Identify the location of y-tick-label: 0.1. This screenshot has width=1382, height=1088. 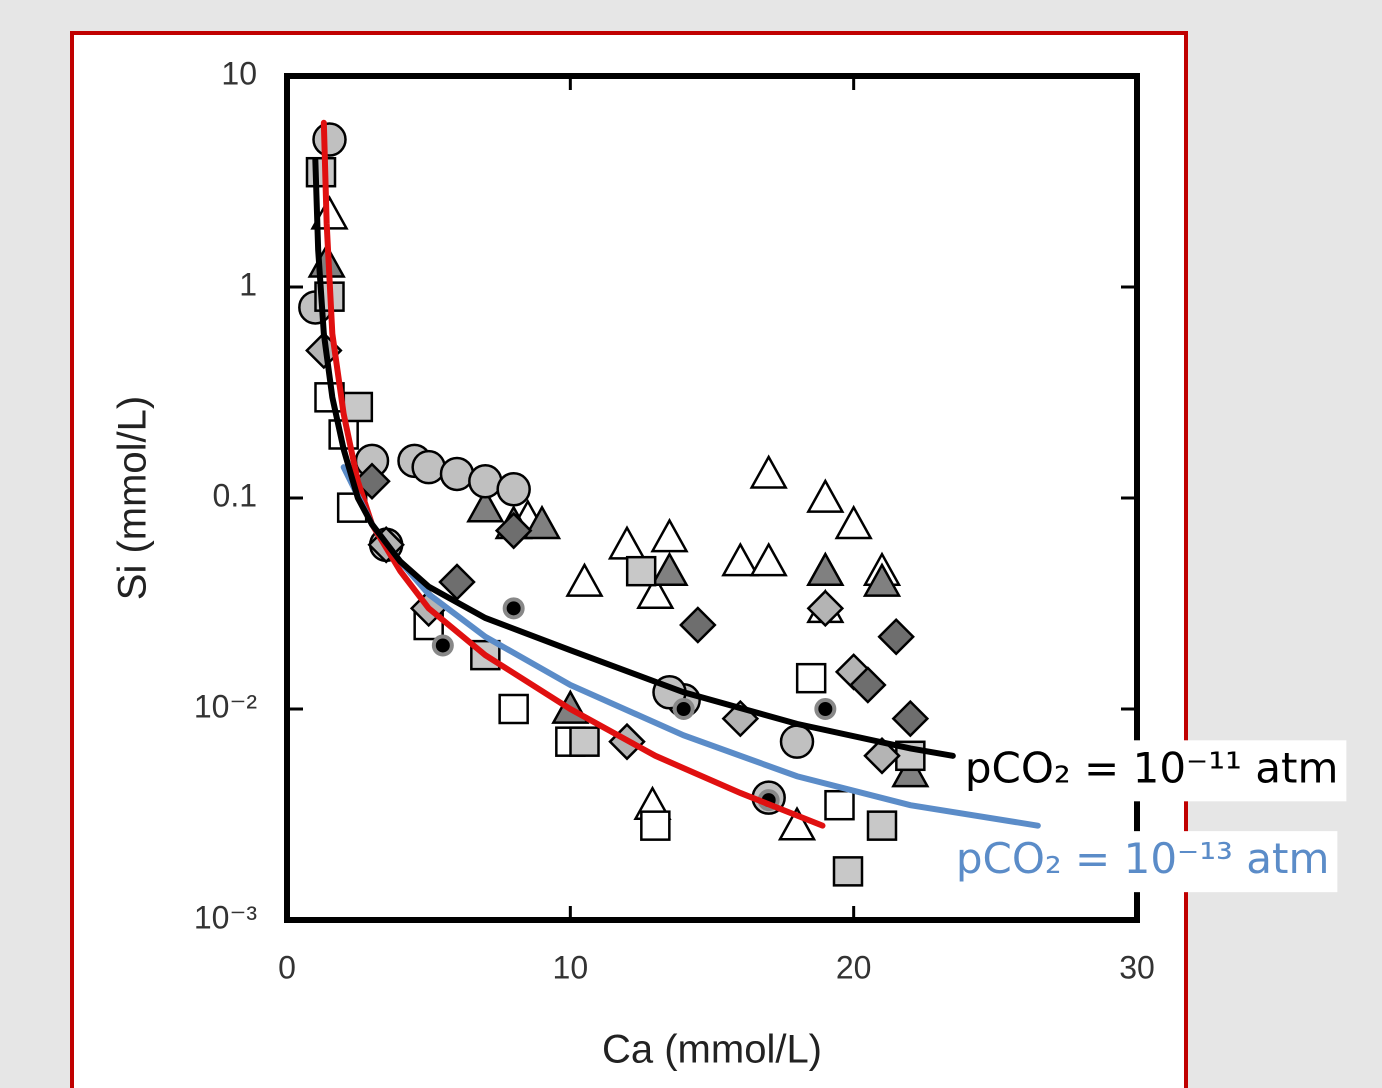
(235, 495).